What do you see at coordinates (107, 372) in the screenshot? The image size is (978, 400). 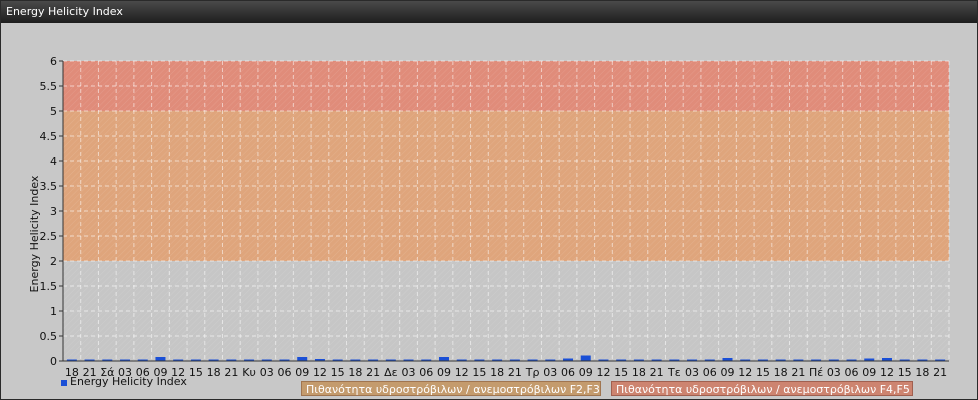 I see `x-tick-label: Σά` at bounding box center [107, 372].